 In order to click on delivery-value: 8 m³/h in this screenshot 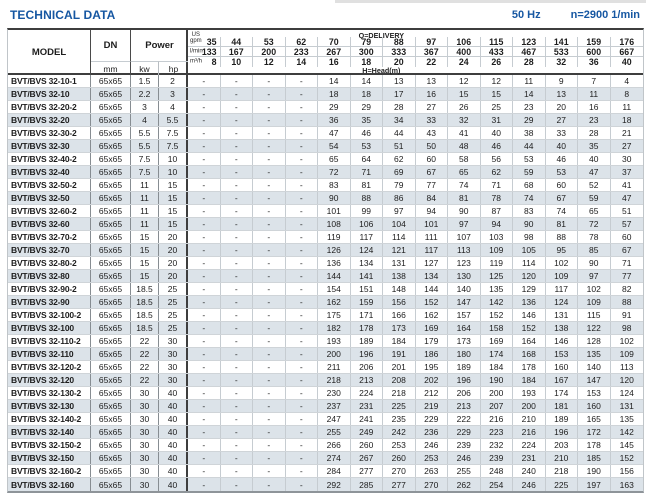, I will do `click(204, 61)`.